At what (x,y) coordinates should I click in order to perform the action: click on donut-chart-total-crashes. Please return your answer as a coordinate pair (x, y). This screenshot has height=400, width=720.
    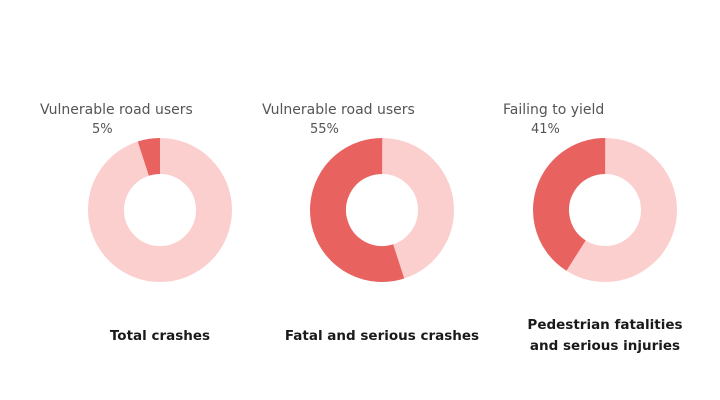
    Looking at the image, I should click on (160, 210).